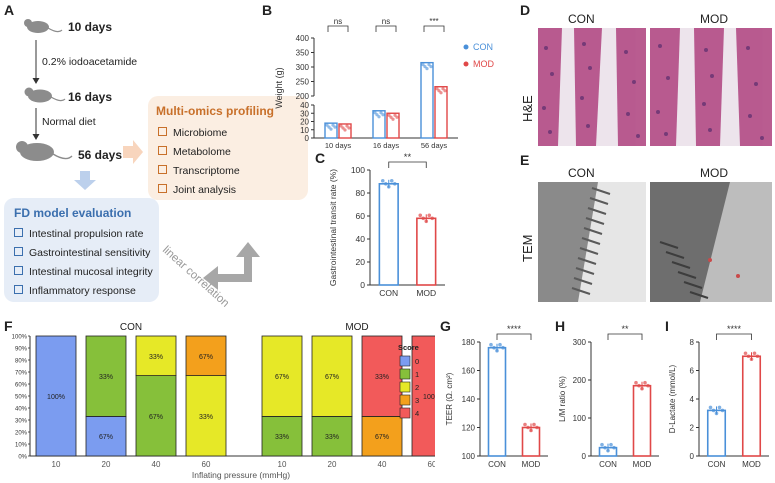  I want to click on y-tick-label: 20%, so click(21, 434).